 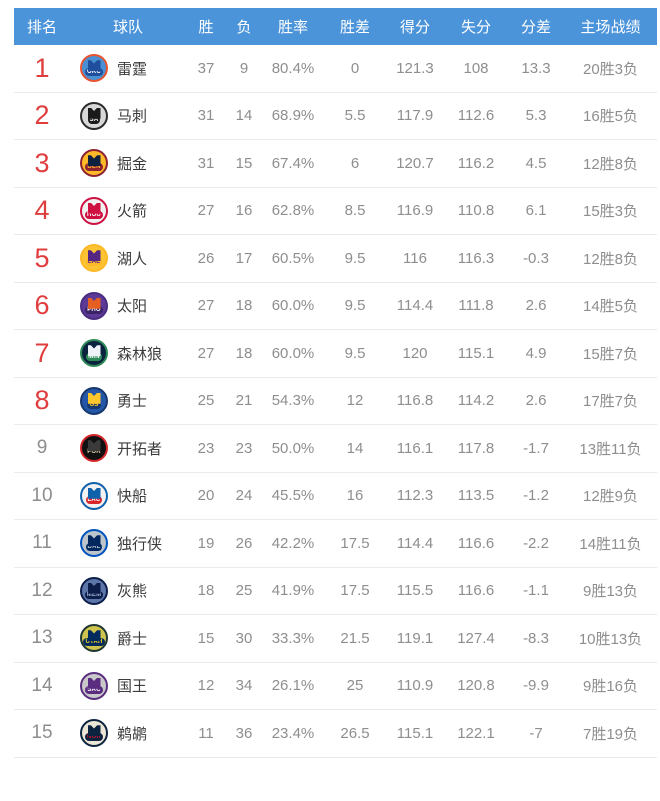 I want to click on losses-cell: 24, so click(x=244, y=496).